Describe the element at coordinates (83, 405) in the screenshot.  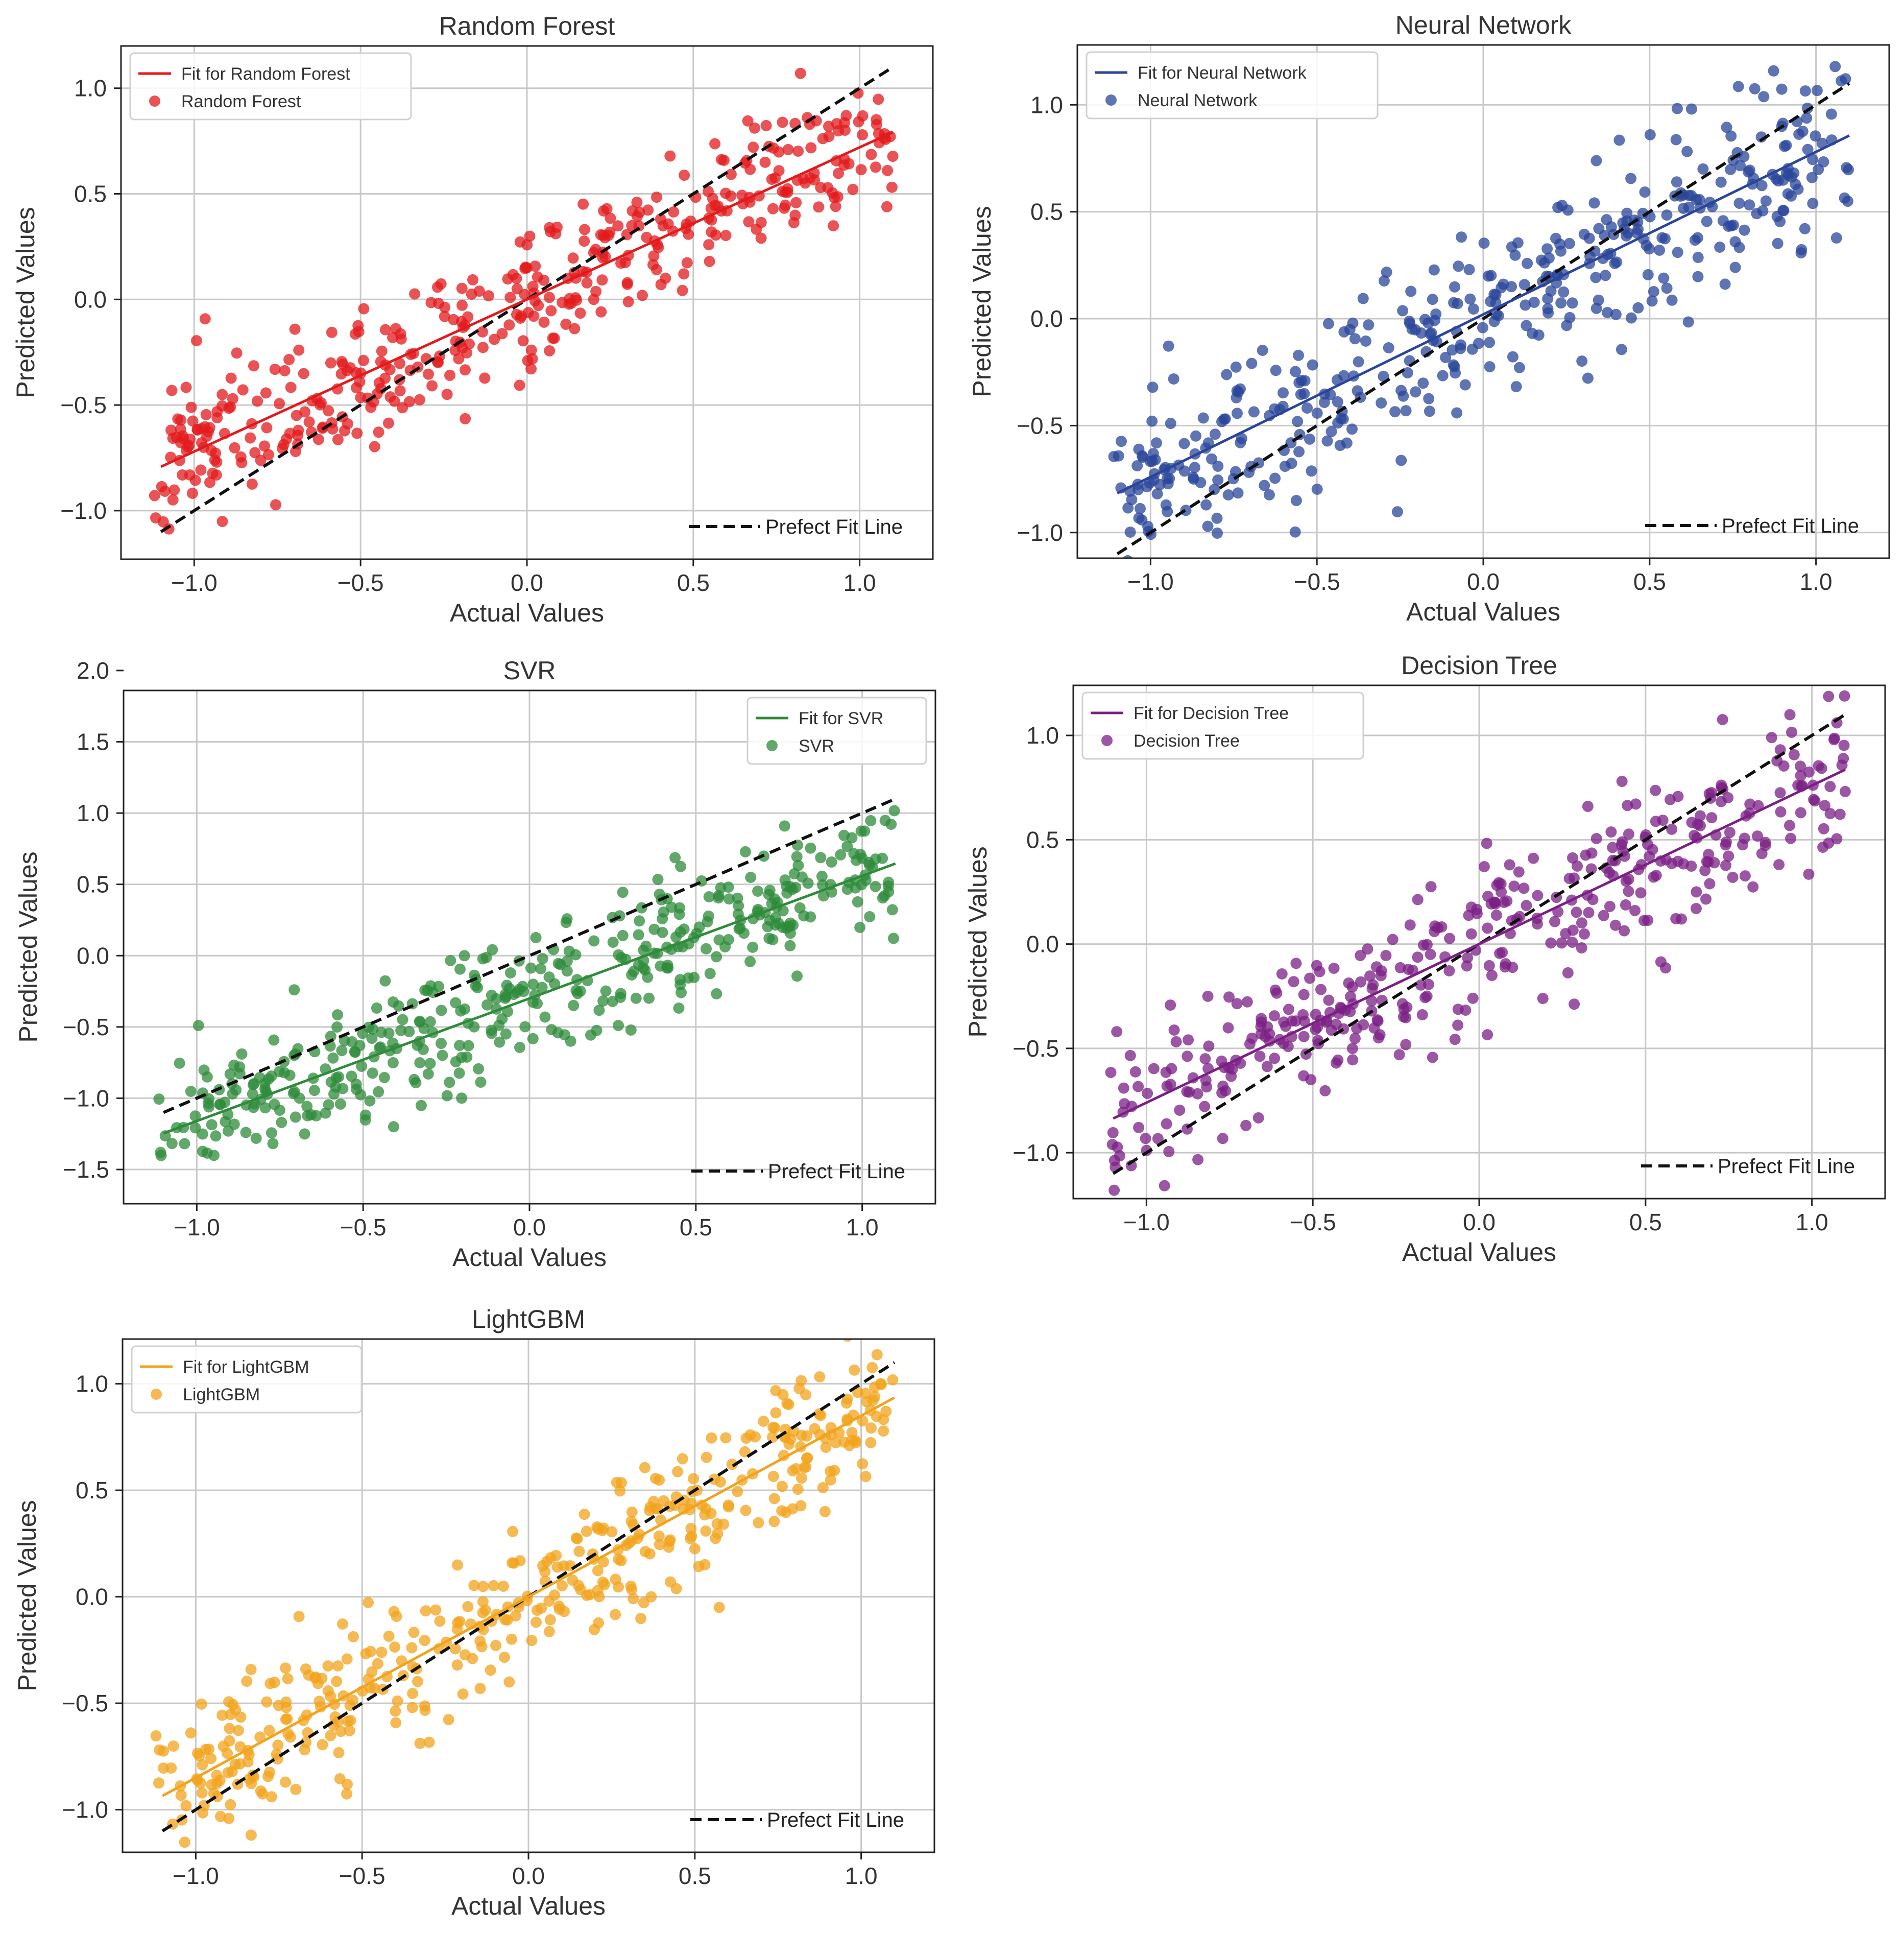
I see `y-tick-label: −0.5` at that location.